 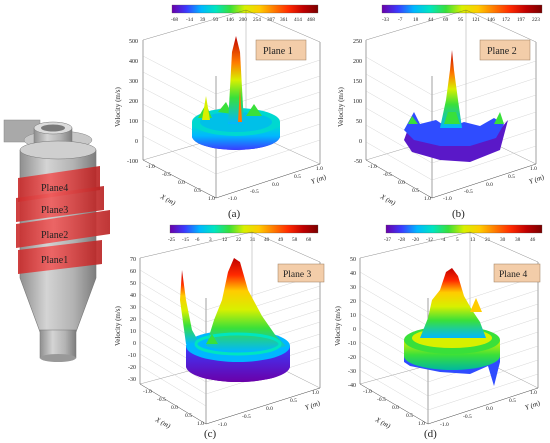 I want to click on colorbar-tick: 95, so click(x=461, y=20).